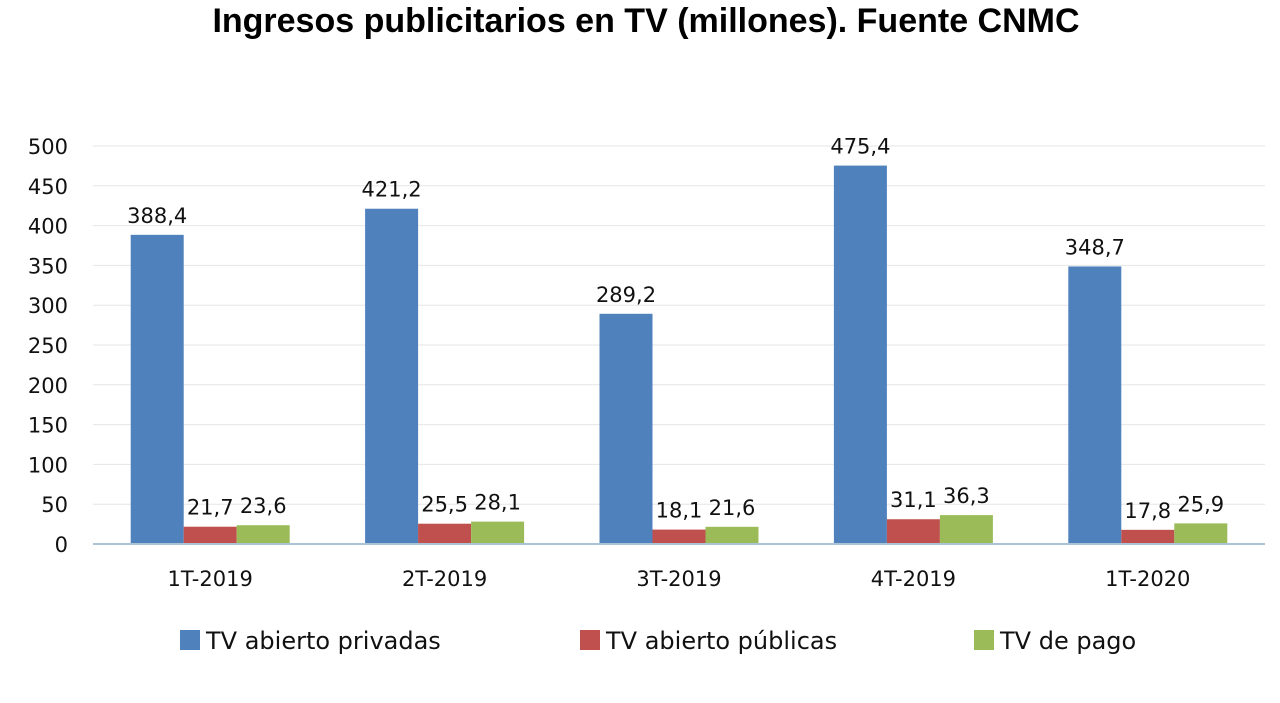 This screenshot has width=1280, height=703. What do you see at coordinates (263, 506) in the screenshot?
I see `data-label: 23,6` at bounding box center [263, 506].